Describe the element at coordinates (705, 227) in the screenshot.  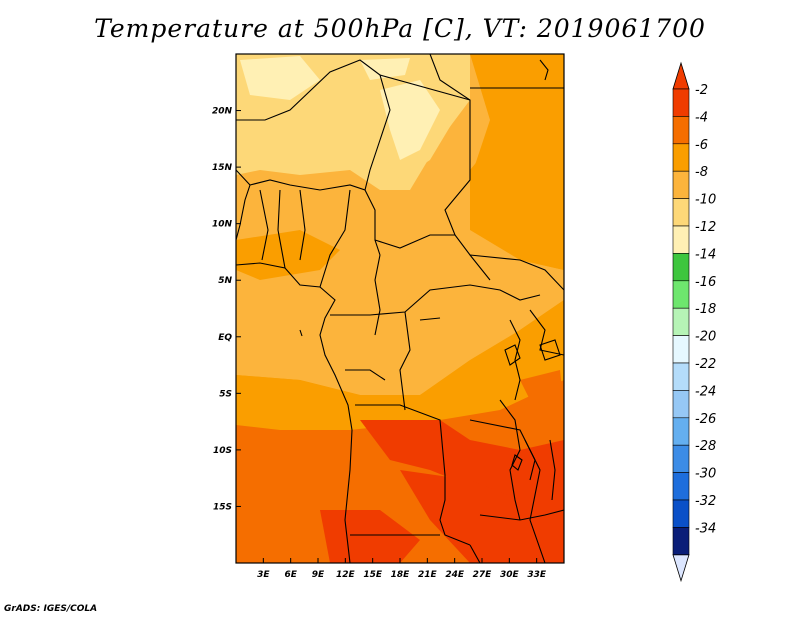
I see `colorbar-label: -12` at that location.